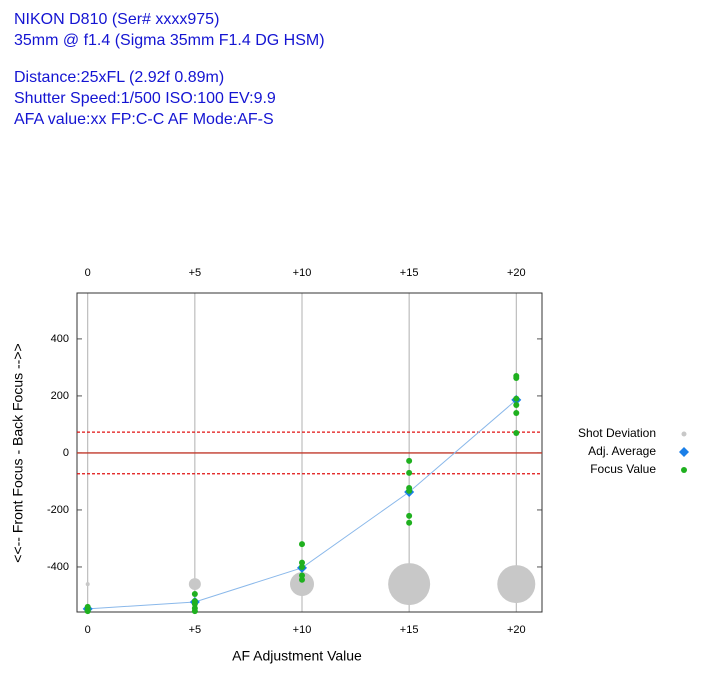 The height and width of the screenshot is (691, 720). What do you see at coordinates (66, 453) in the screenshot?
I see `y-tick-label: 0` at bounding box center [66, 453].